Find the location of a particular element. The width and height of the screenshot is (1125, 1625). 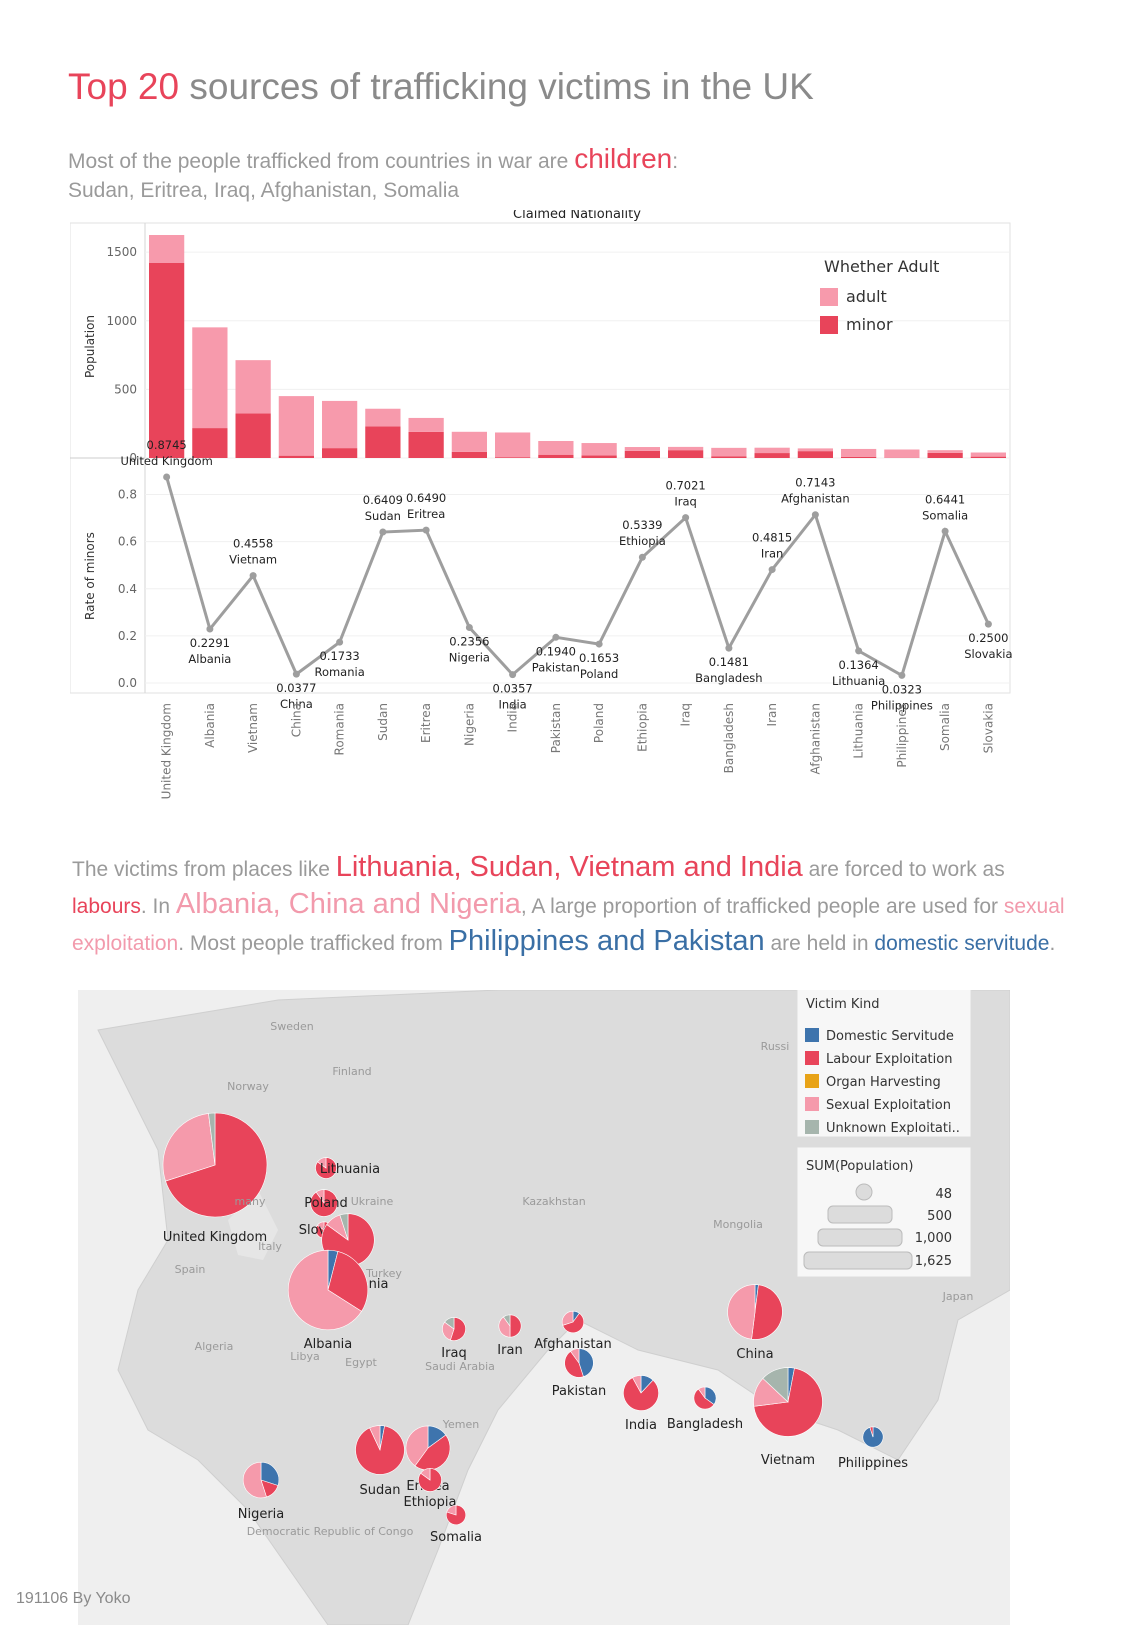

map-place-label: Yemen is located at coordinates (461, 1424).